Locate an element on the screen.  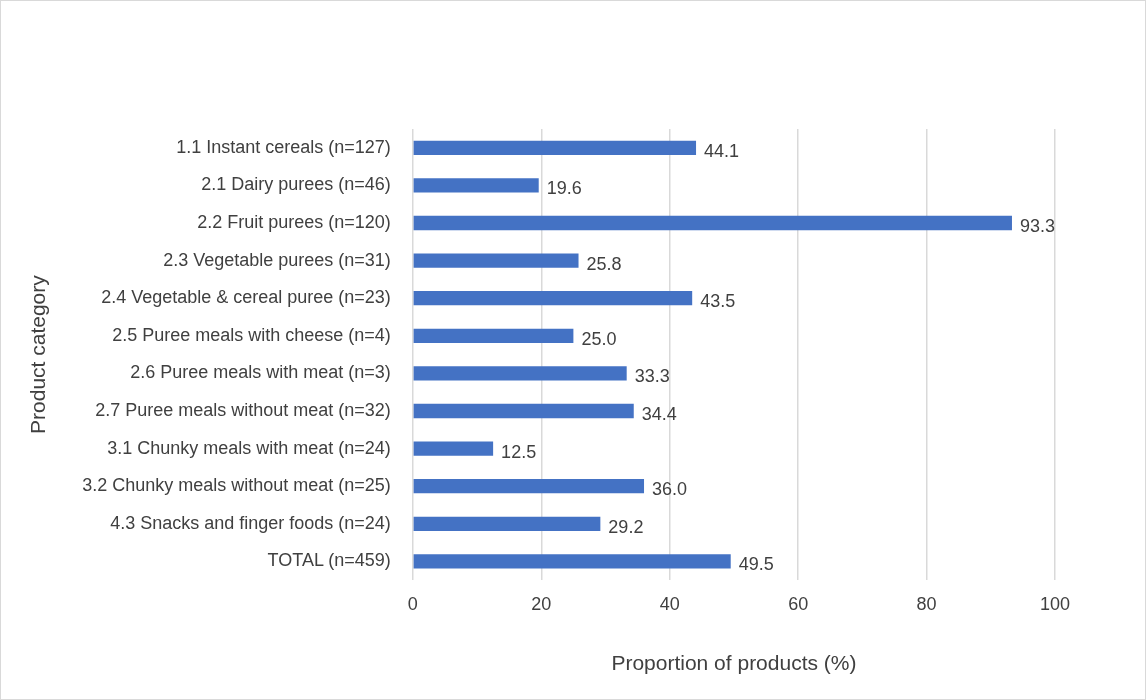
data-label: 43.5 is located at coordinates (718, 301).